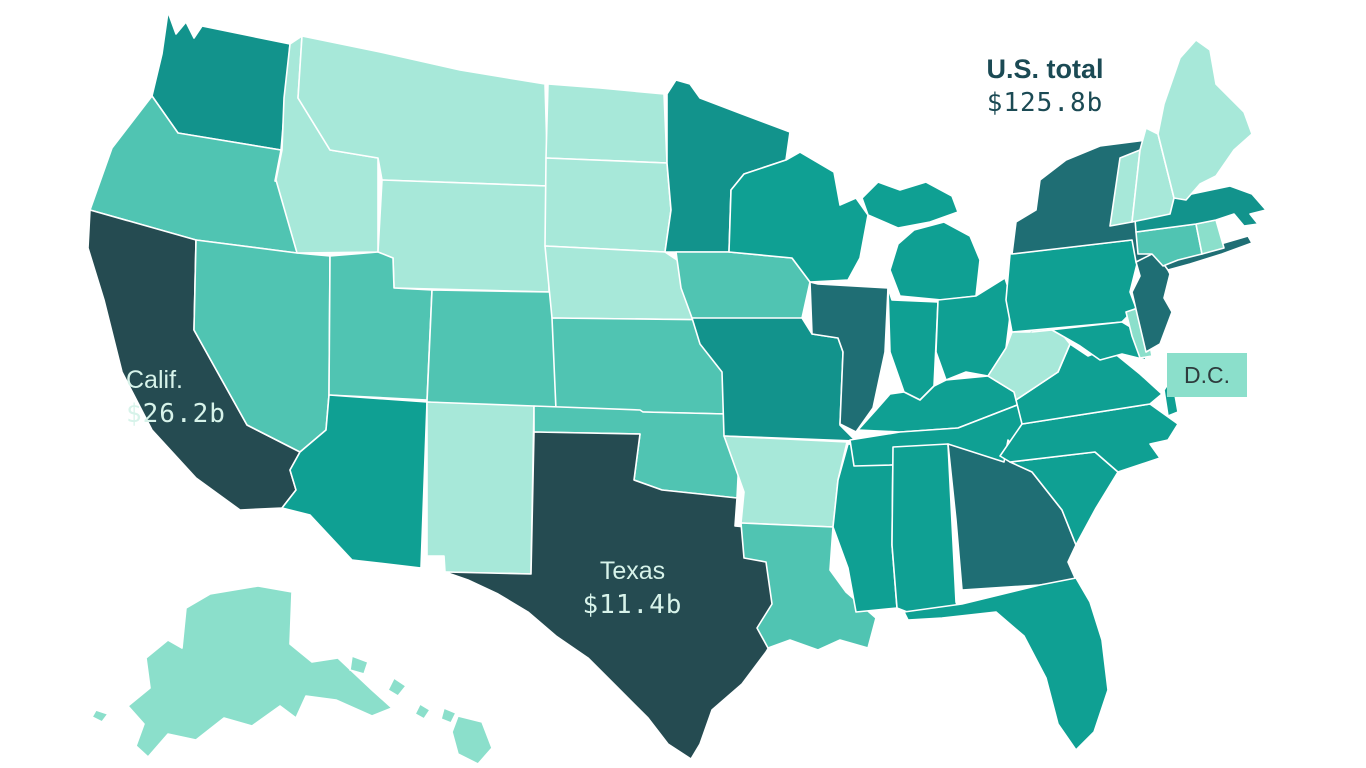  Describe the element at coordinates (1089, 341) in the screenshot. I see `state-maryland` at that location.